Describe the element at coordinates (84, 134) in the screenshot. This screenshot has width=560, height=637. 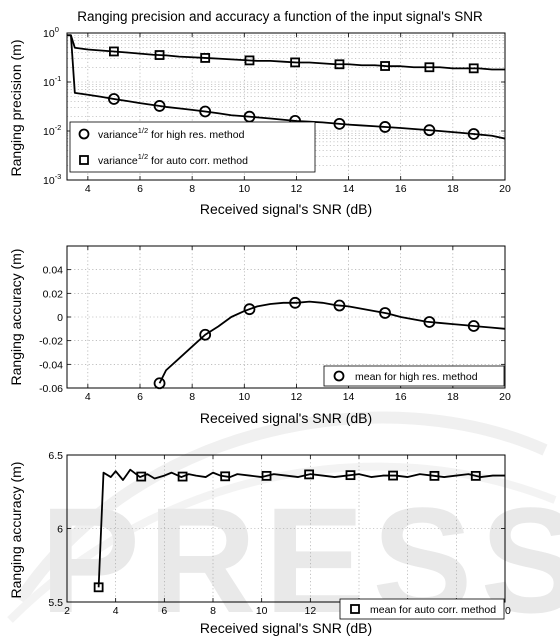
I see `legend-marker-circle` at that location.